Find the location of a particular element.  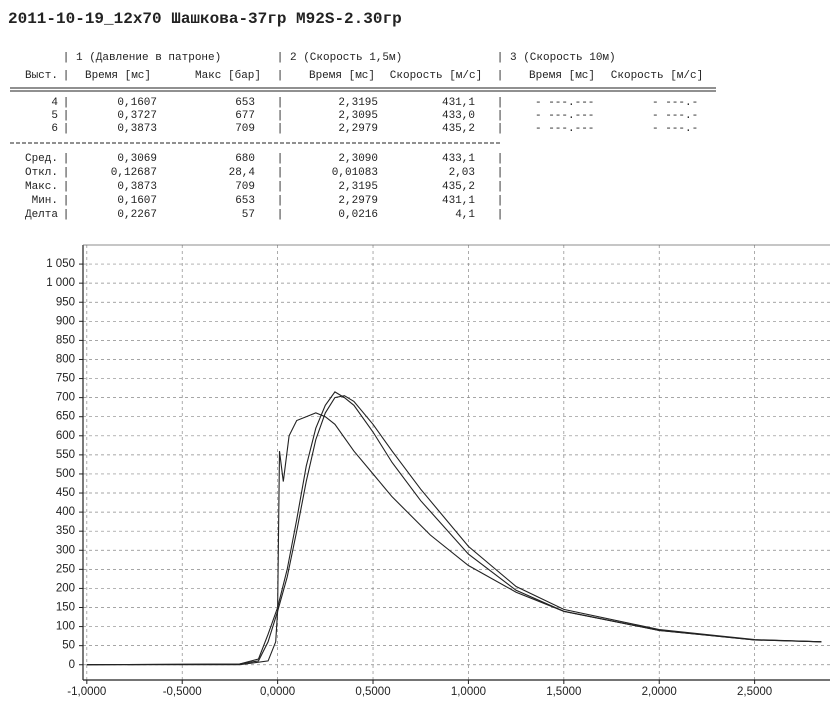

column-header: Макс [бар] is located at coordinates (228, 75).